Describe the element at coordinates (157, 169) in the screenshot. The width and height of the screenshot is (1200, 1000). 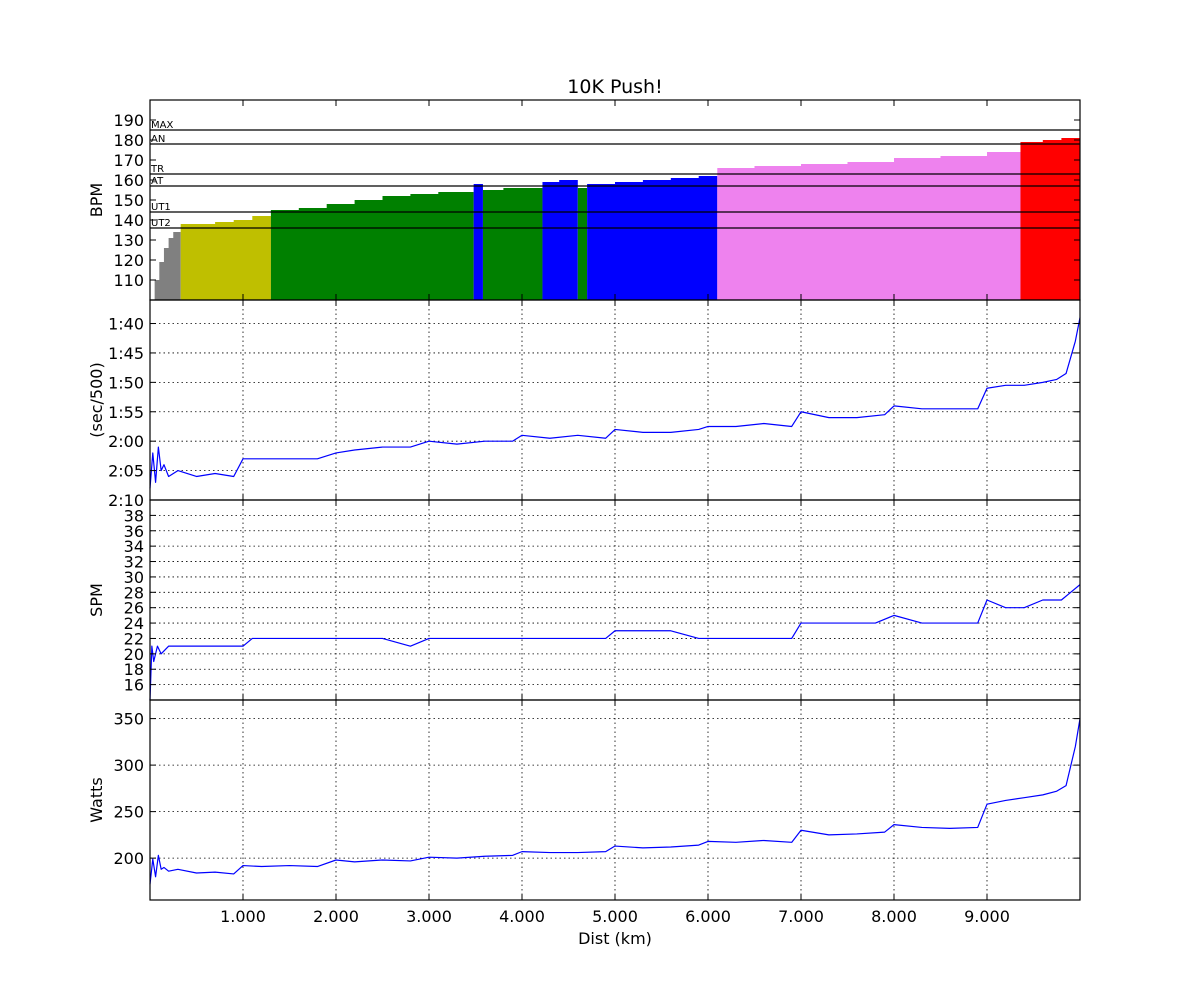
I see `threshold-label: TR` at that location.